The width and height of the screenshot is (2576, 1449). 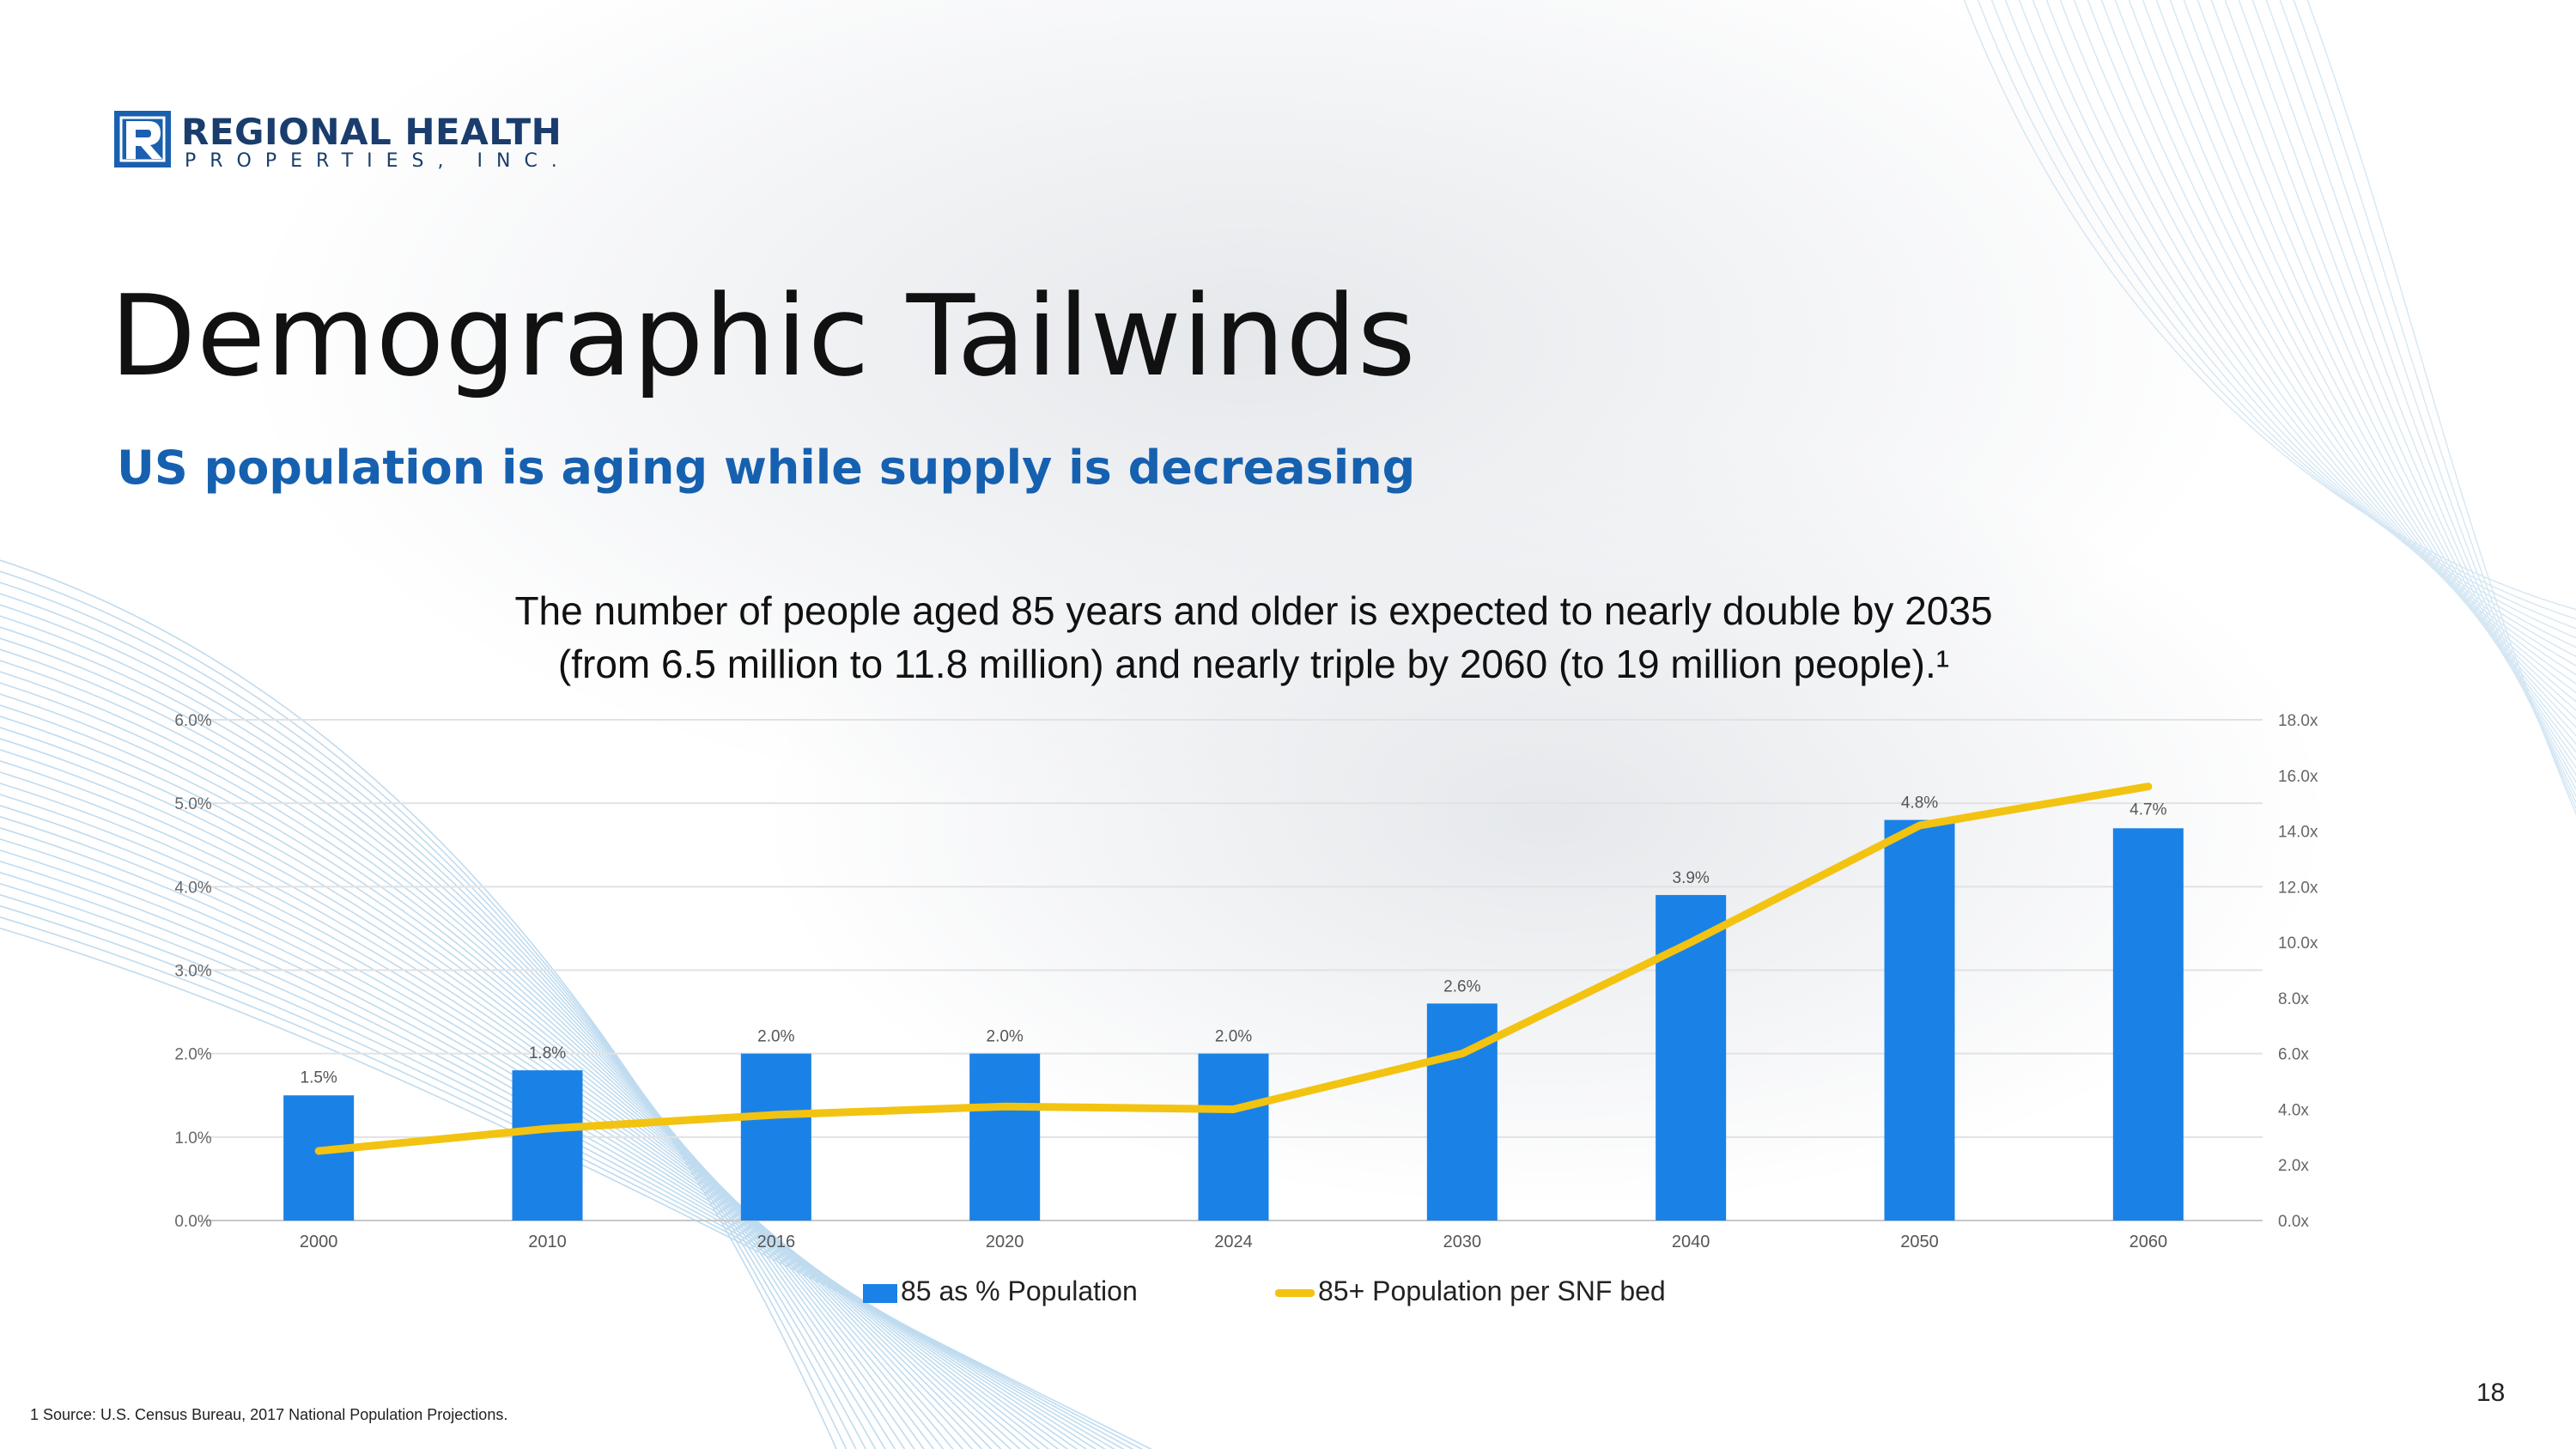 What do you see at coordinates (547, 1242) in the screenshot?
I see `x-tick-label: 2010` at bounding box center [547, 1242].